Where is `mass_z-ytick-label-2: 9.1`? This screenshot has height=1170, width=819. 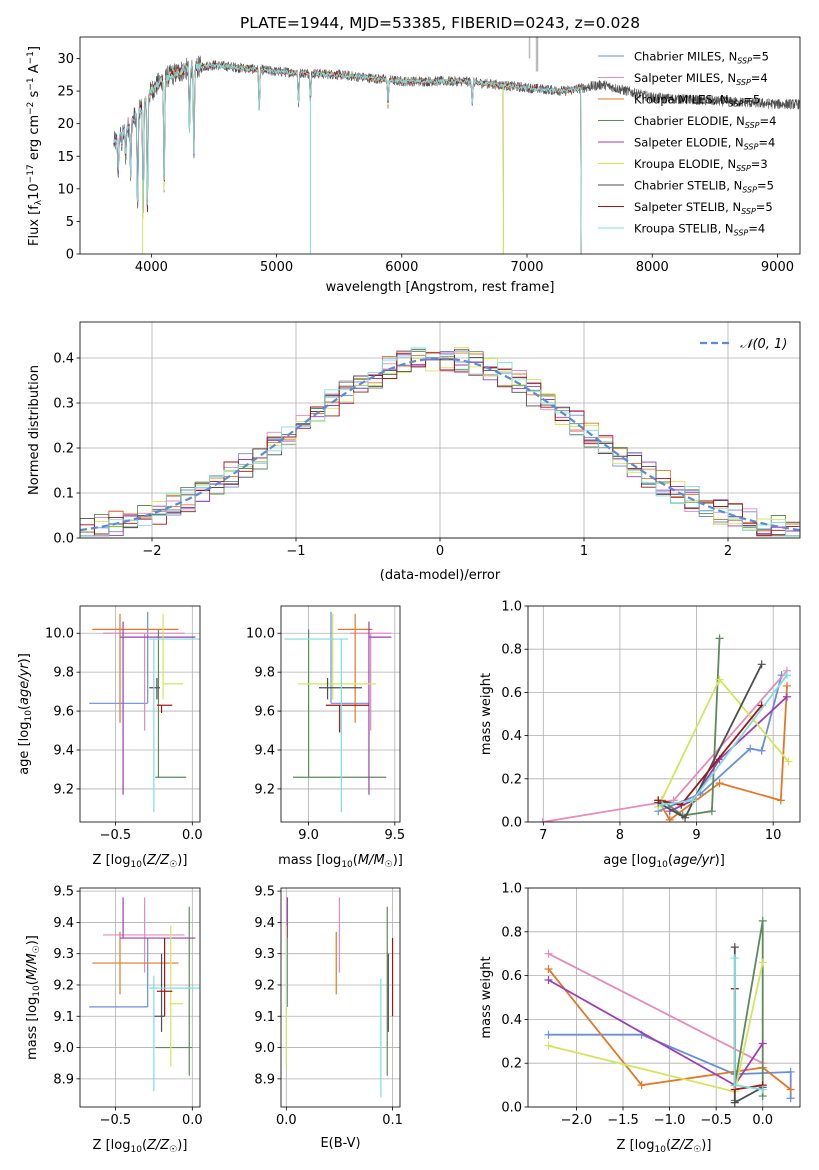 mass_z-ytick-label-2: 9.1 is located at coordinates (63, 1017).